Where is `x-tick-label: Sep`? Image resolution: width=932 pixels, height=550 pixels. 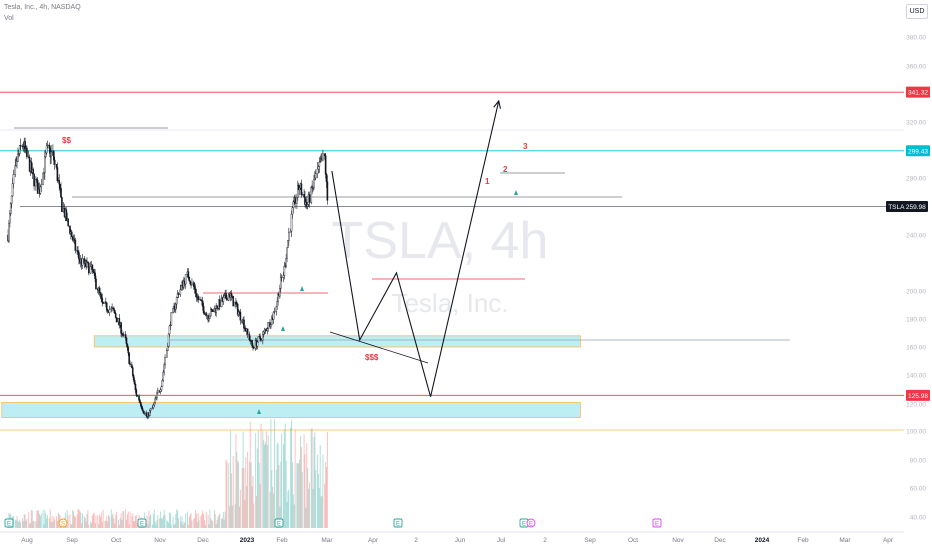
x-tick-label: Sep is located at coordinates (72, 540).